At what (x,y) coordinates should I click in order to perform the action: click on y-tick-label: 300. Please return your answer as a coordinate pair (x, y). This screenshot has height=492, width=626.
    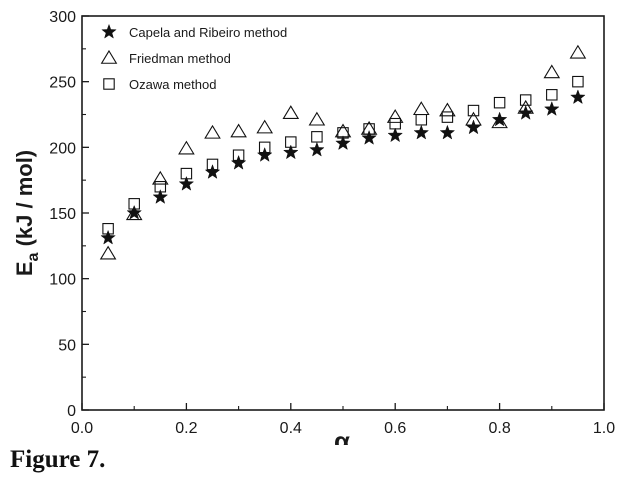
    Looking at the image, I should click on (62, 17).